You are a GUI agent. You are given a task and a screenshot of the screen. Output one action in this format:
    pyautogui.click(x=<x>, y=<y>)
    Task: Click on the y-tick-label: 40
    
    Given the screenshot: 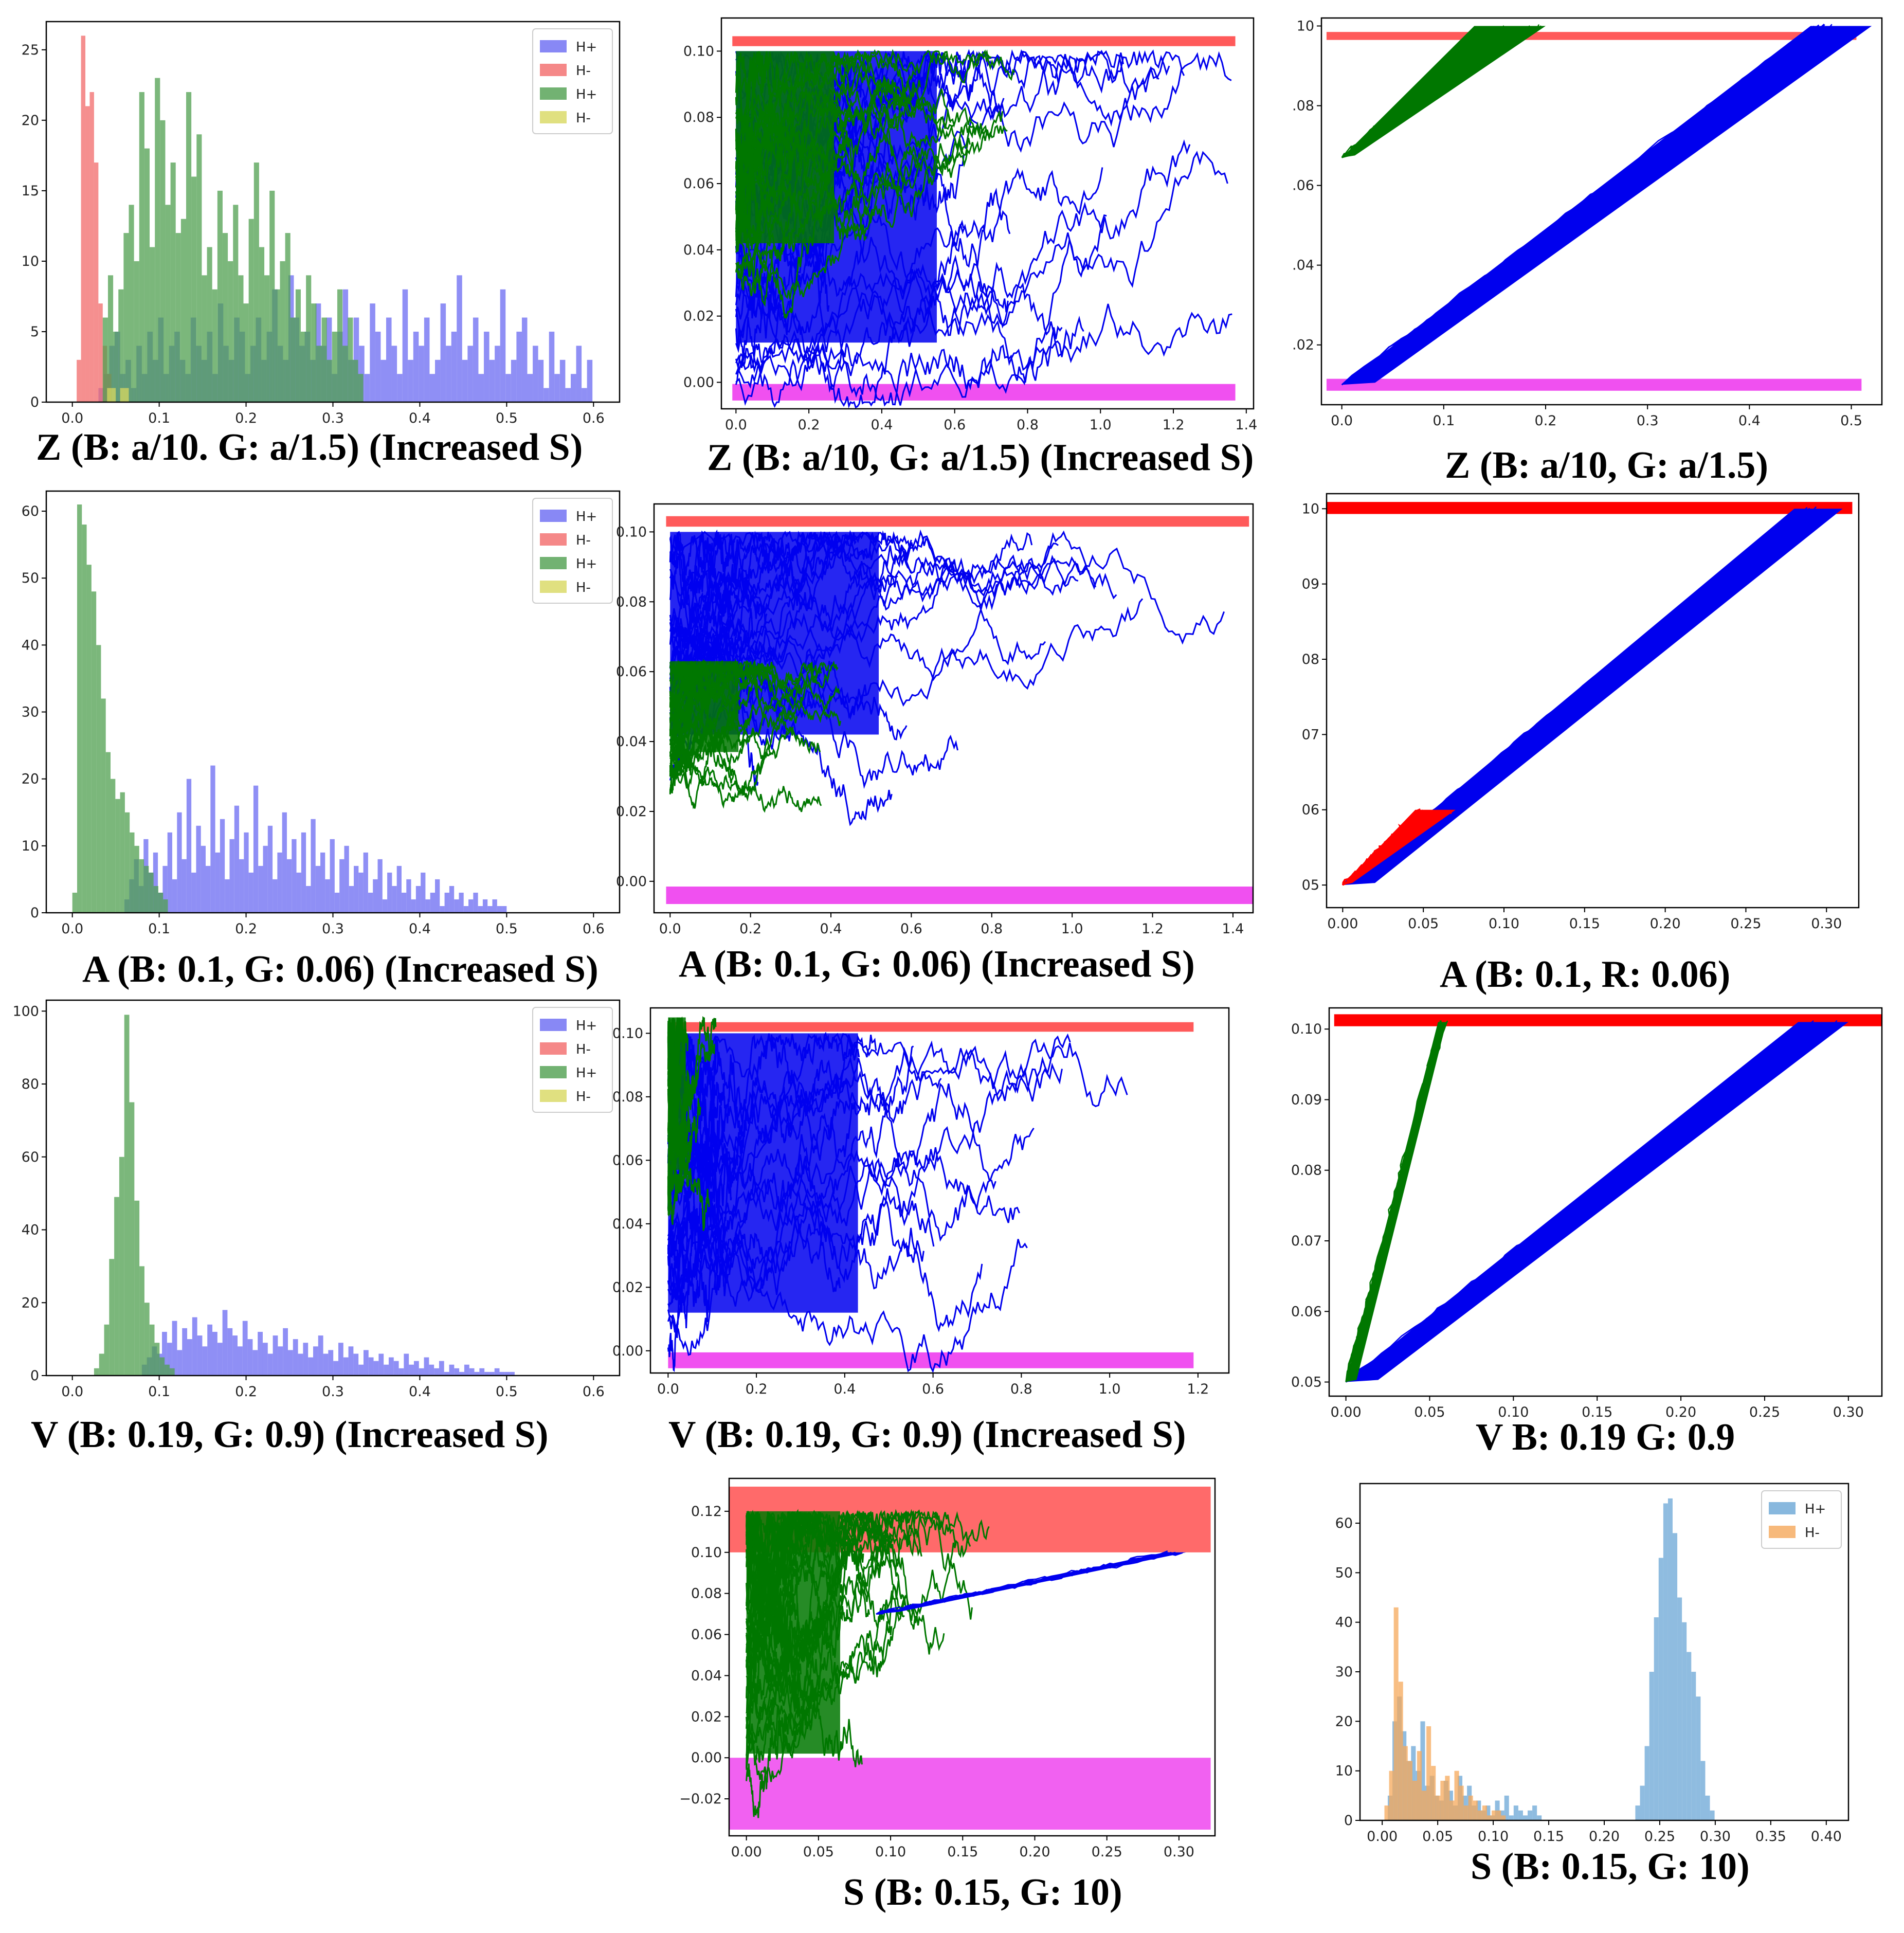 What is the action you would take?
    pyautogui.click(x=31, y=1230)
    